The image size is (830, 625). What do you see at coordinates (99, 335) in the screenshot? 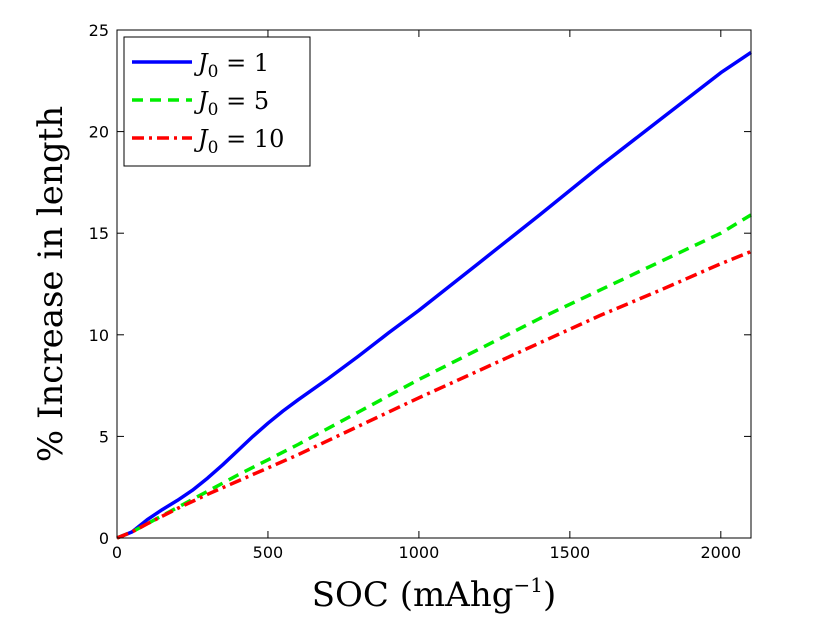
I see `y-tick-label: 10` at bounding box center [99, 335].